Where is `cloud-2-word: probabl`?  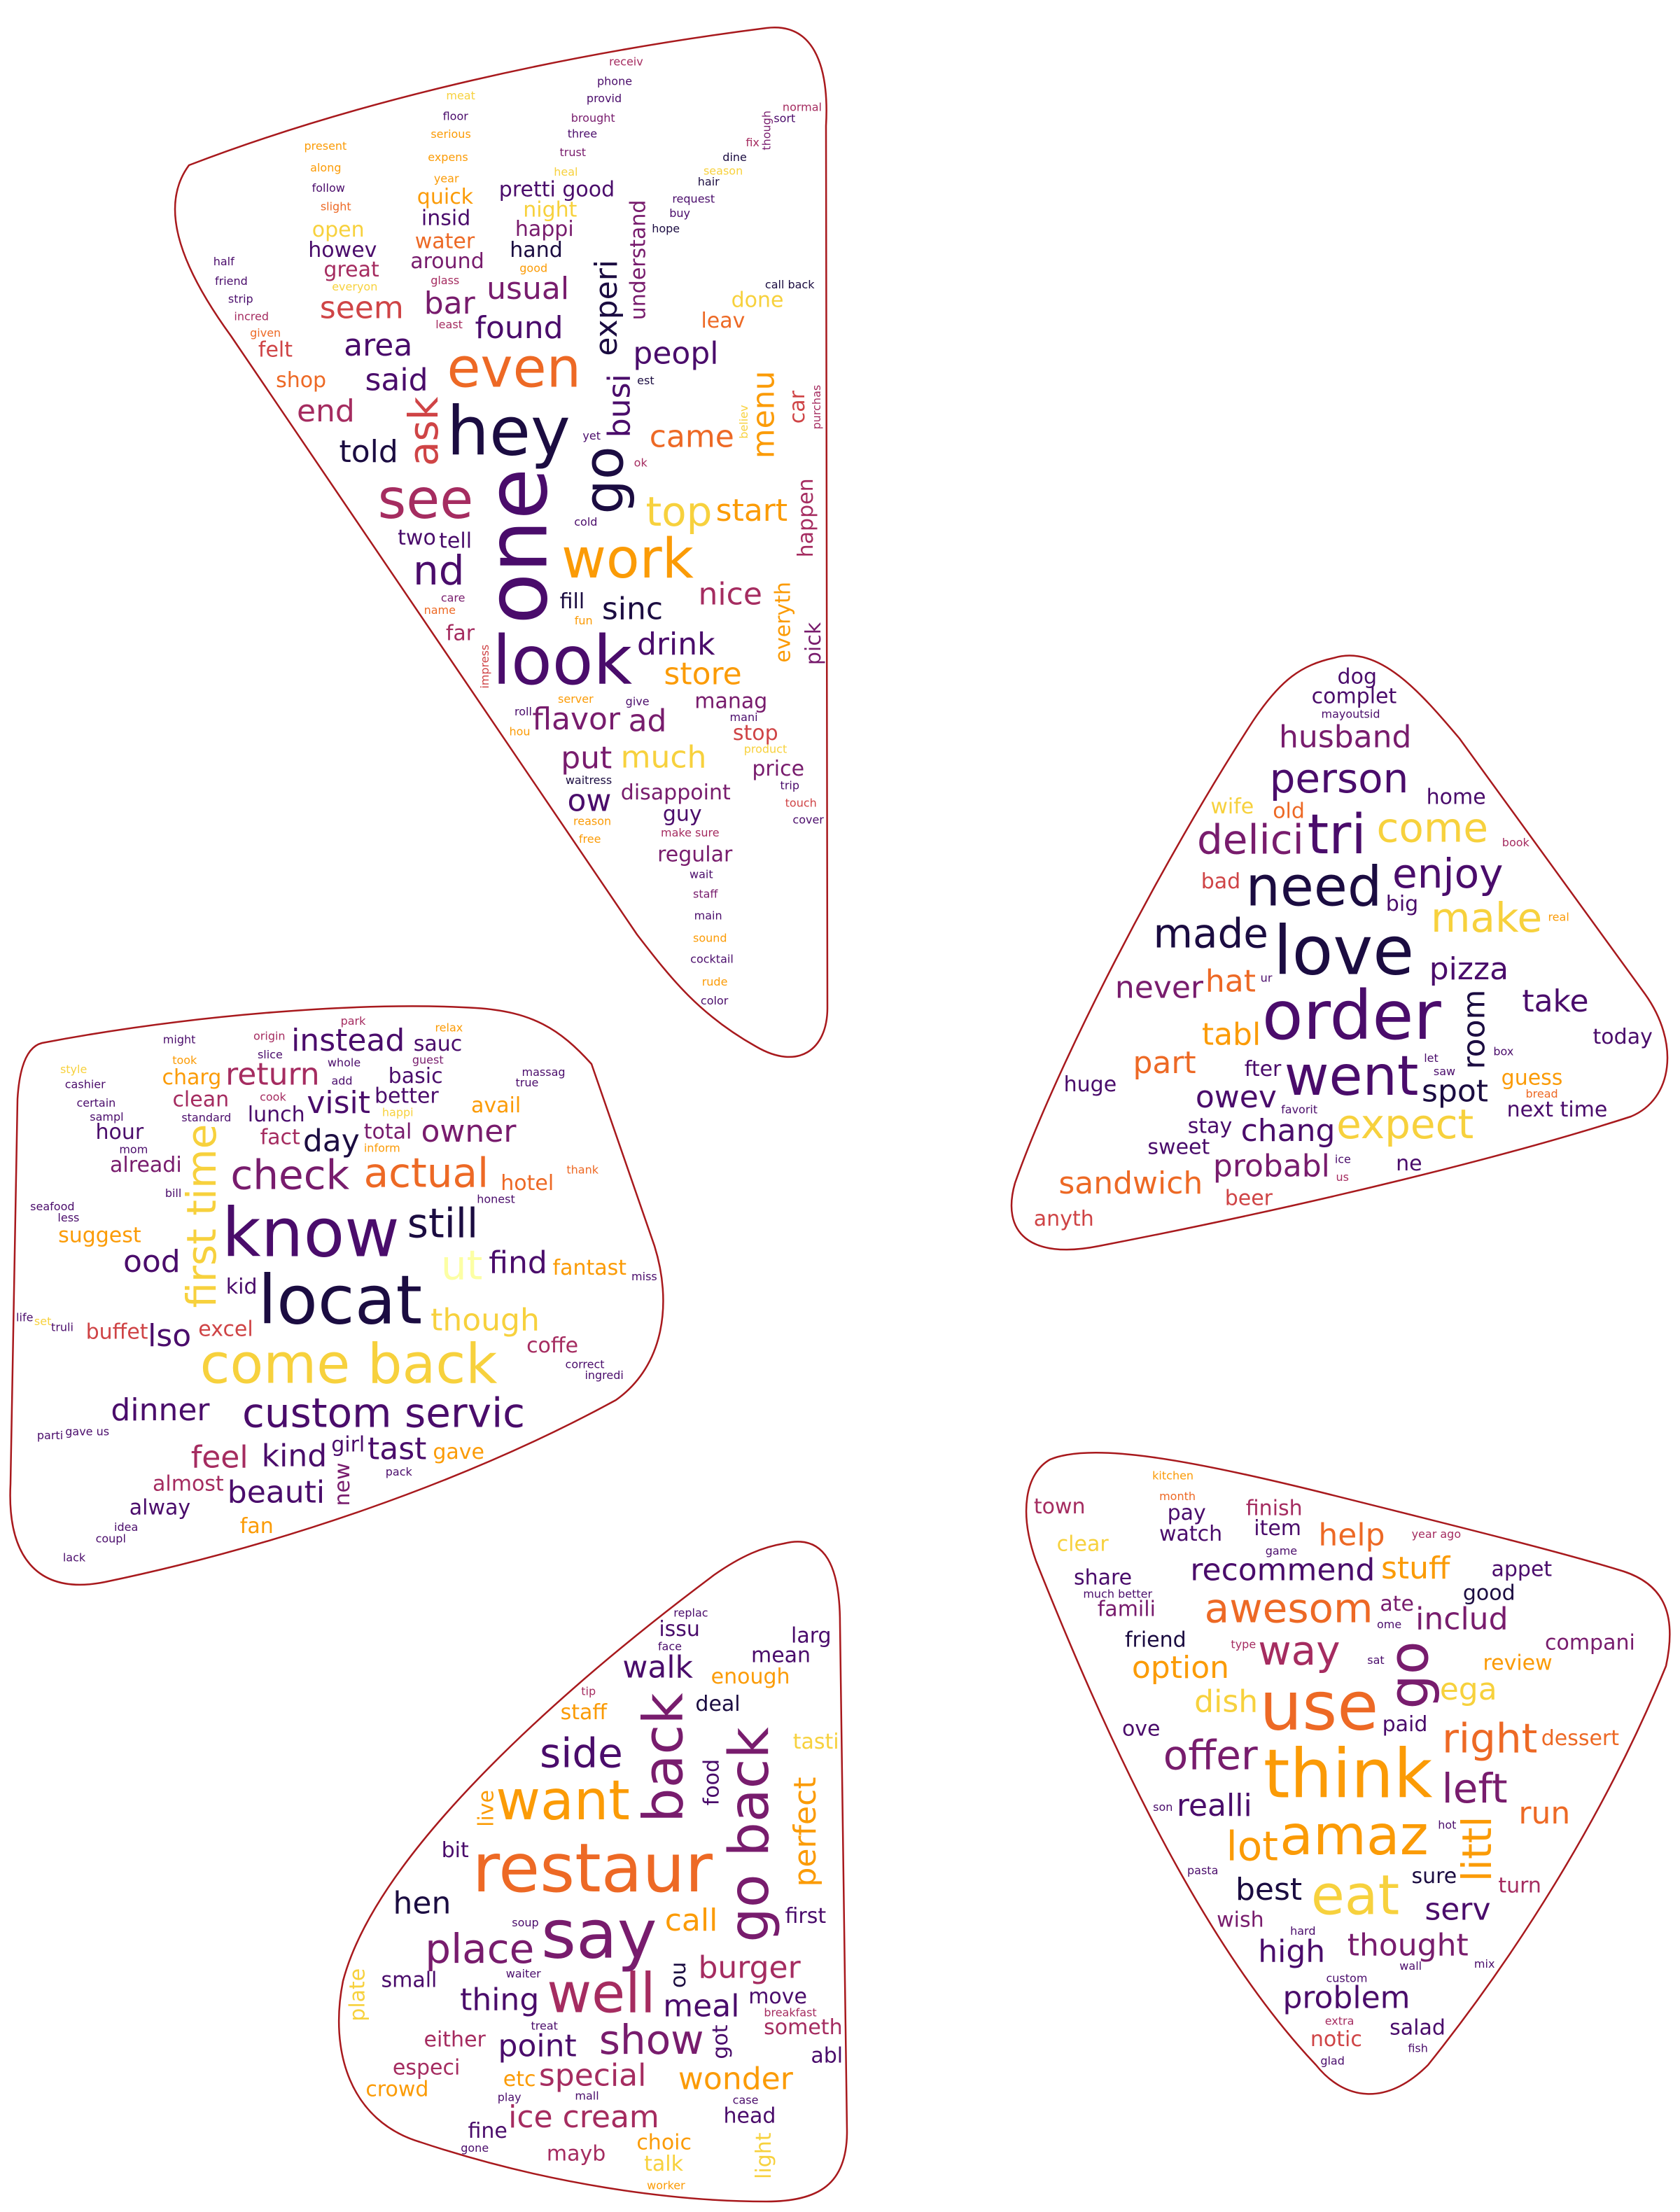 cloud-2-word: probabl is located at coordinates (1271, 1166).